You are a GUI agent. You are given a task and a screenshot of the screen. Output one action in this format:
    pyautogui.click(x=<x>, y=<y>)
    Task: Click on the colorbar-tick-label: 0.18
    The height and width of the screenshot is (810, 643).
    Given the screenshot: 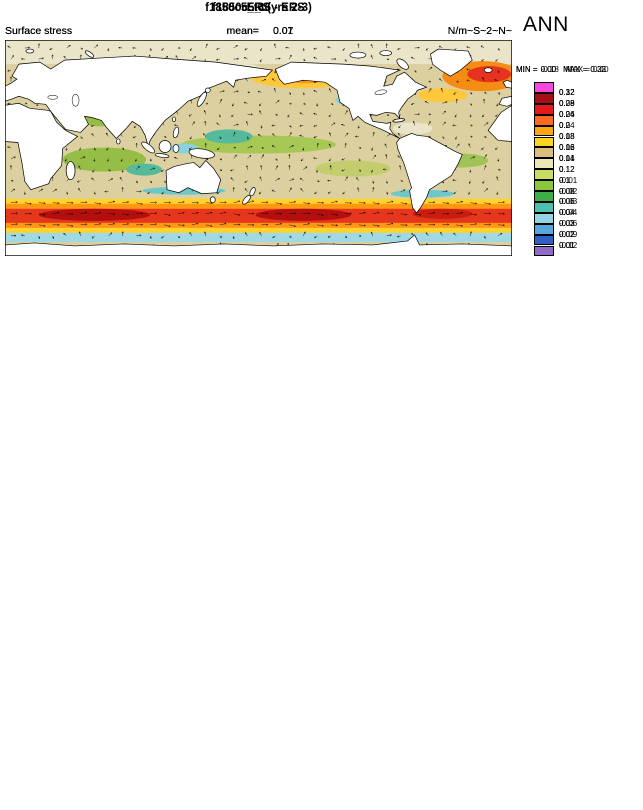 What is the action you would take?
    pyautogui.click(x=567, y=136)
    